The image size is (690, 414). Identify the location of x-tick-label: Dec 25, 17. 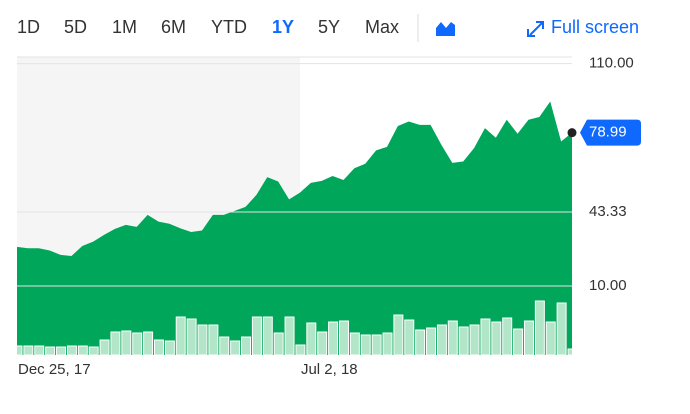
(54, 369).